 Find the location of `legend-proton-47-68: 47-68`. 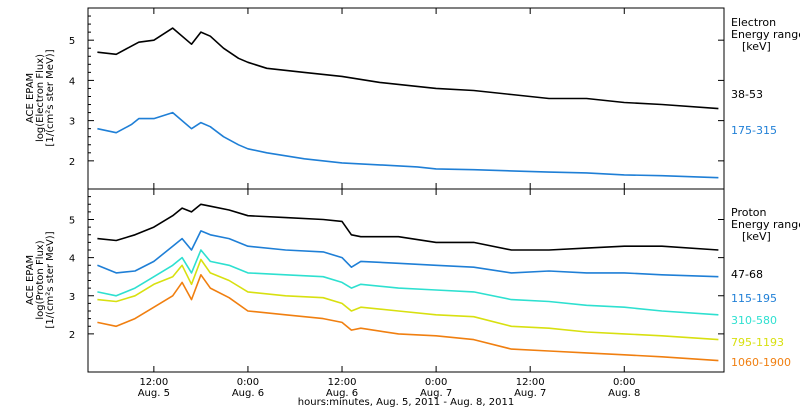

legend-proton-47-68: 47-68 is located at coordinates (747, 274).